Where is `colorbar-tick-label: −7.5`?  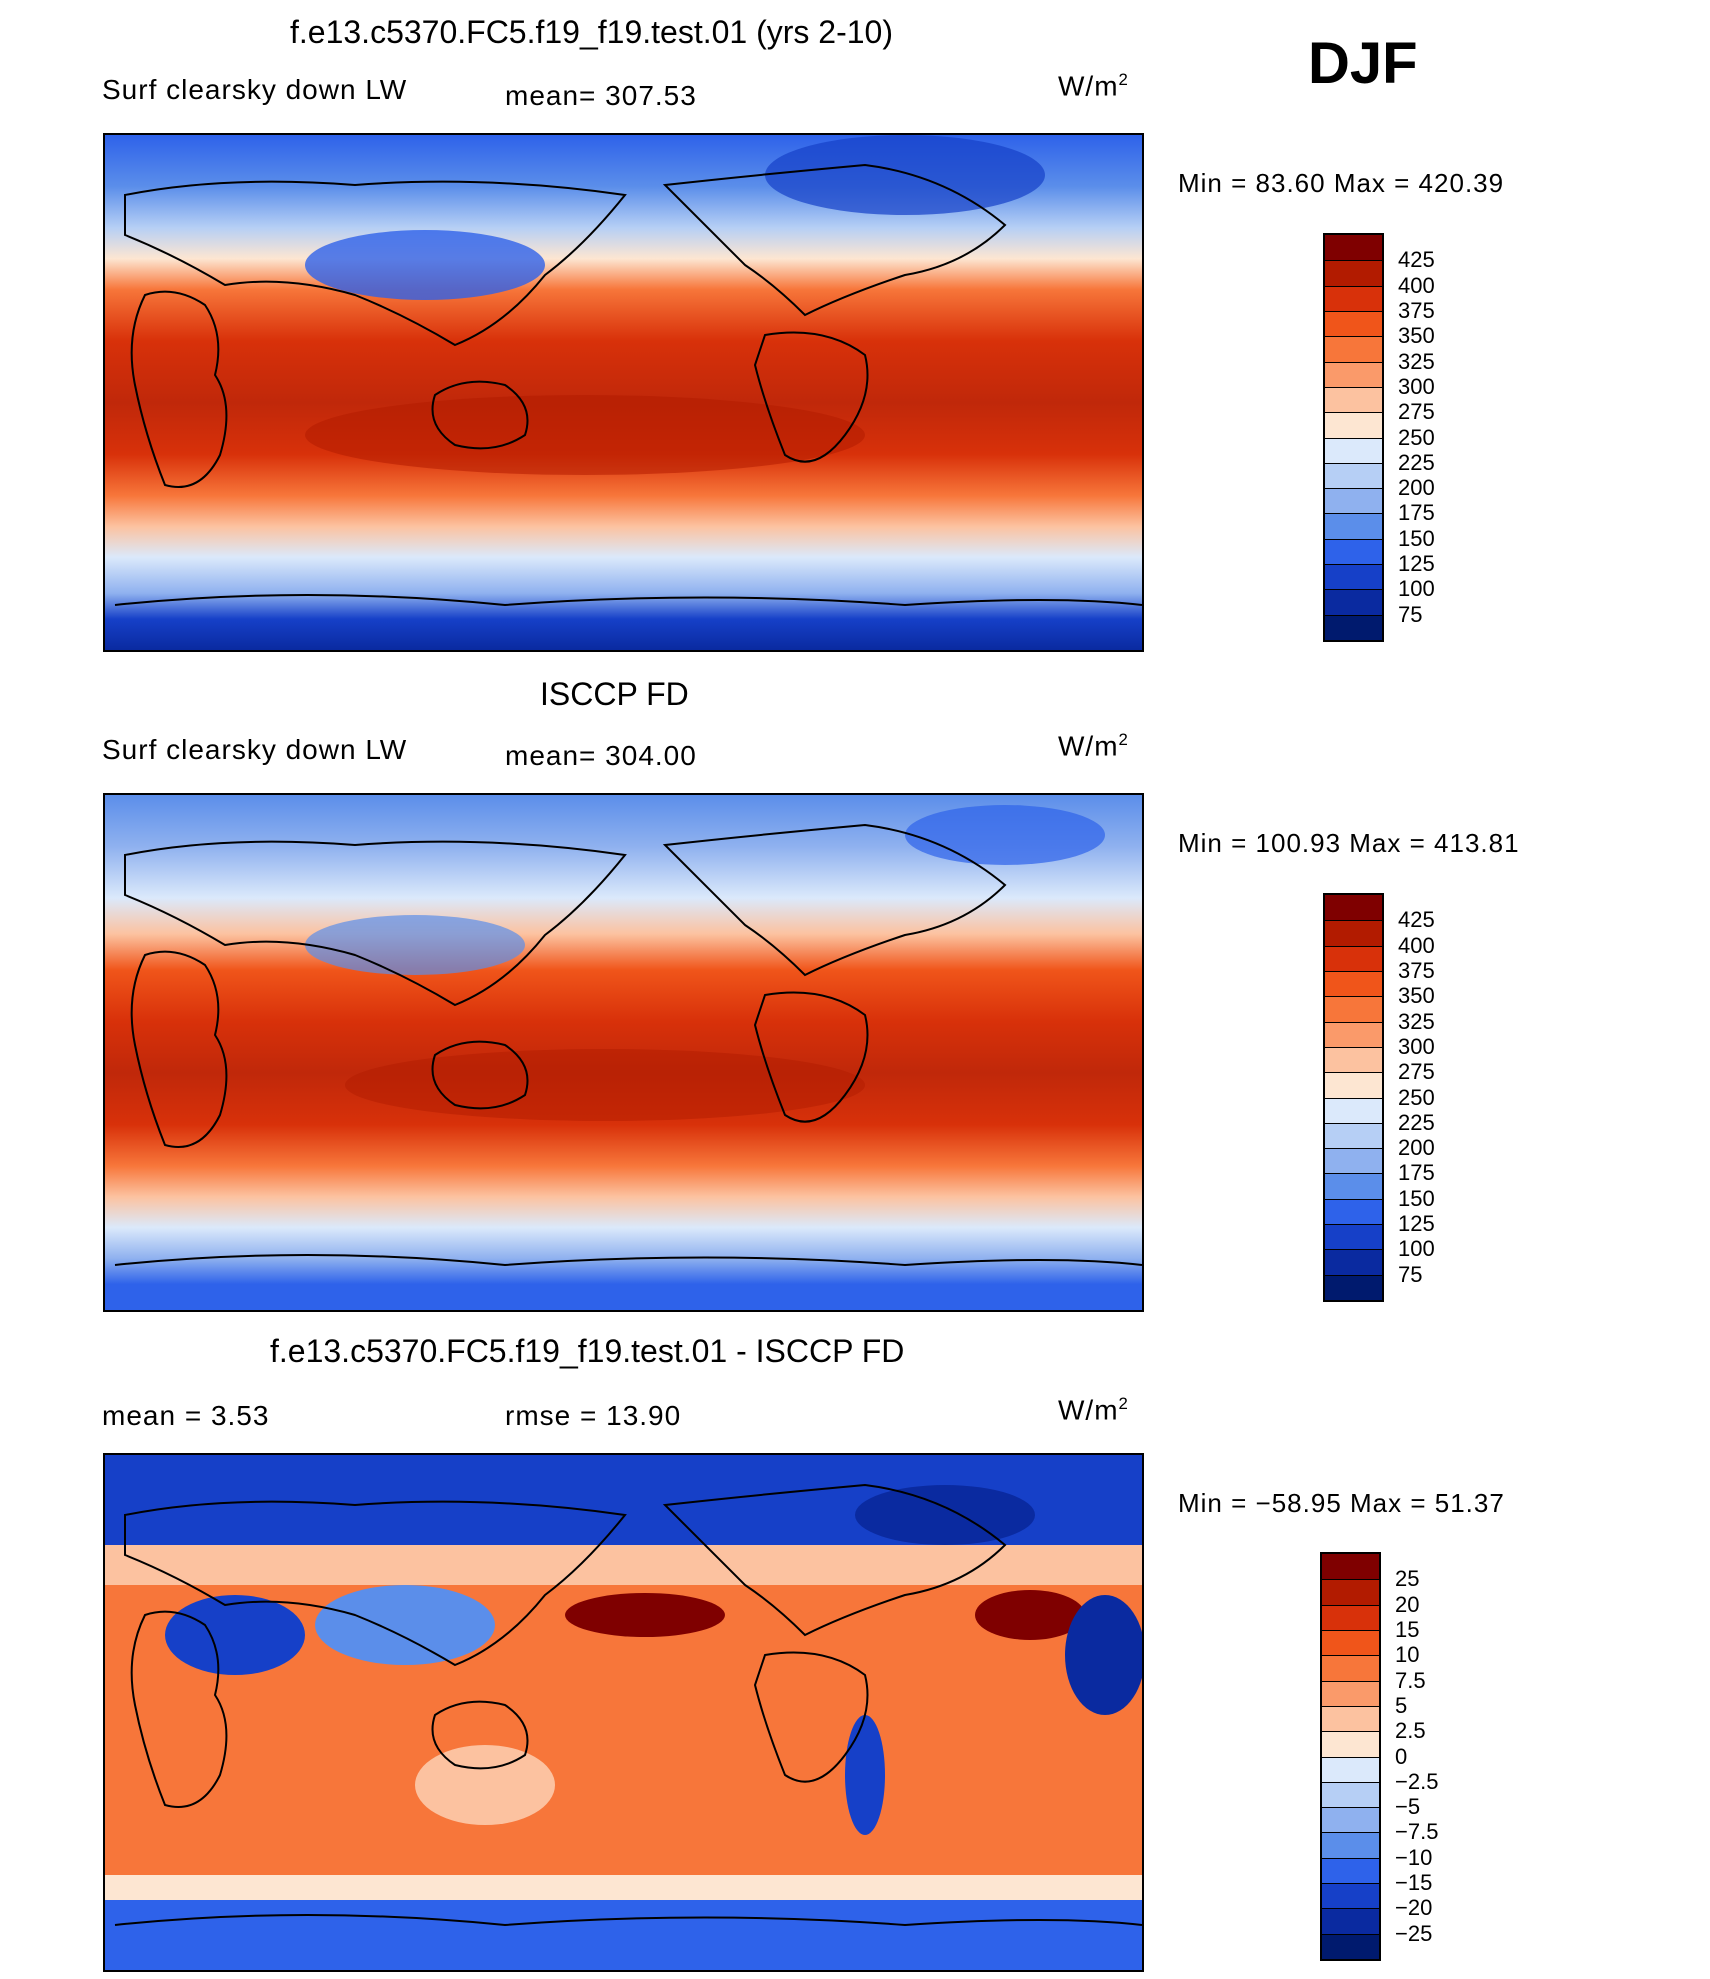 colorbar-tick-label: −7.5 is located at coordinates (1417, 1832).